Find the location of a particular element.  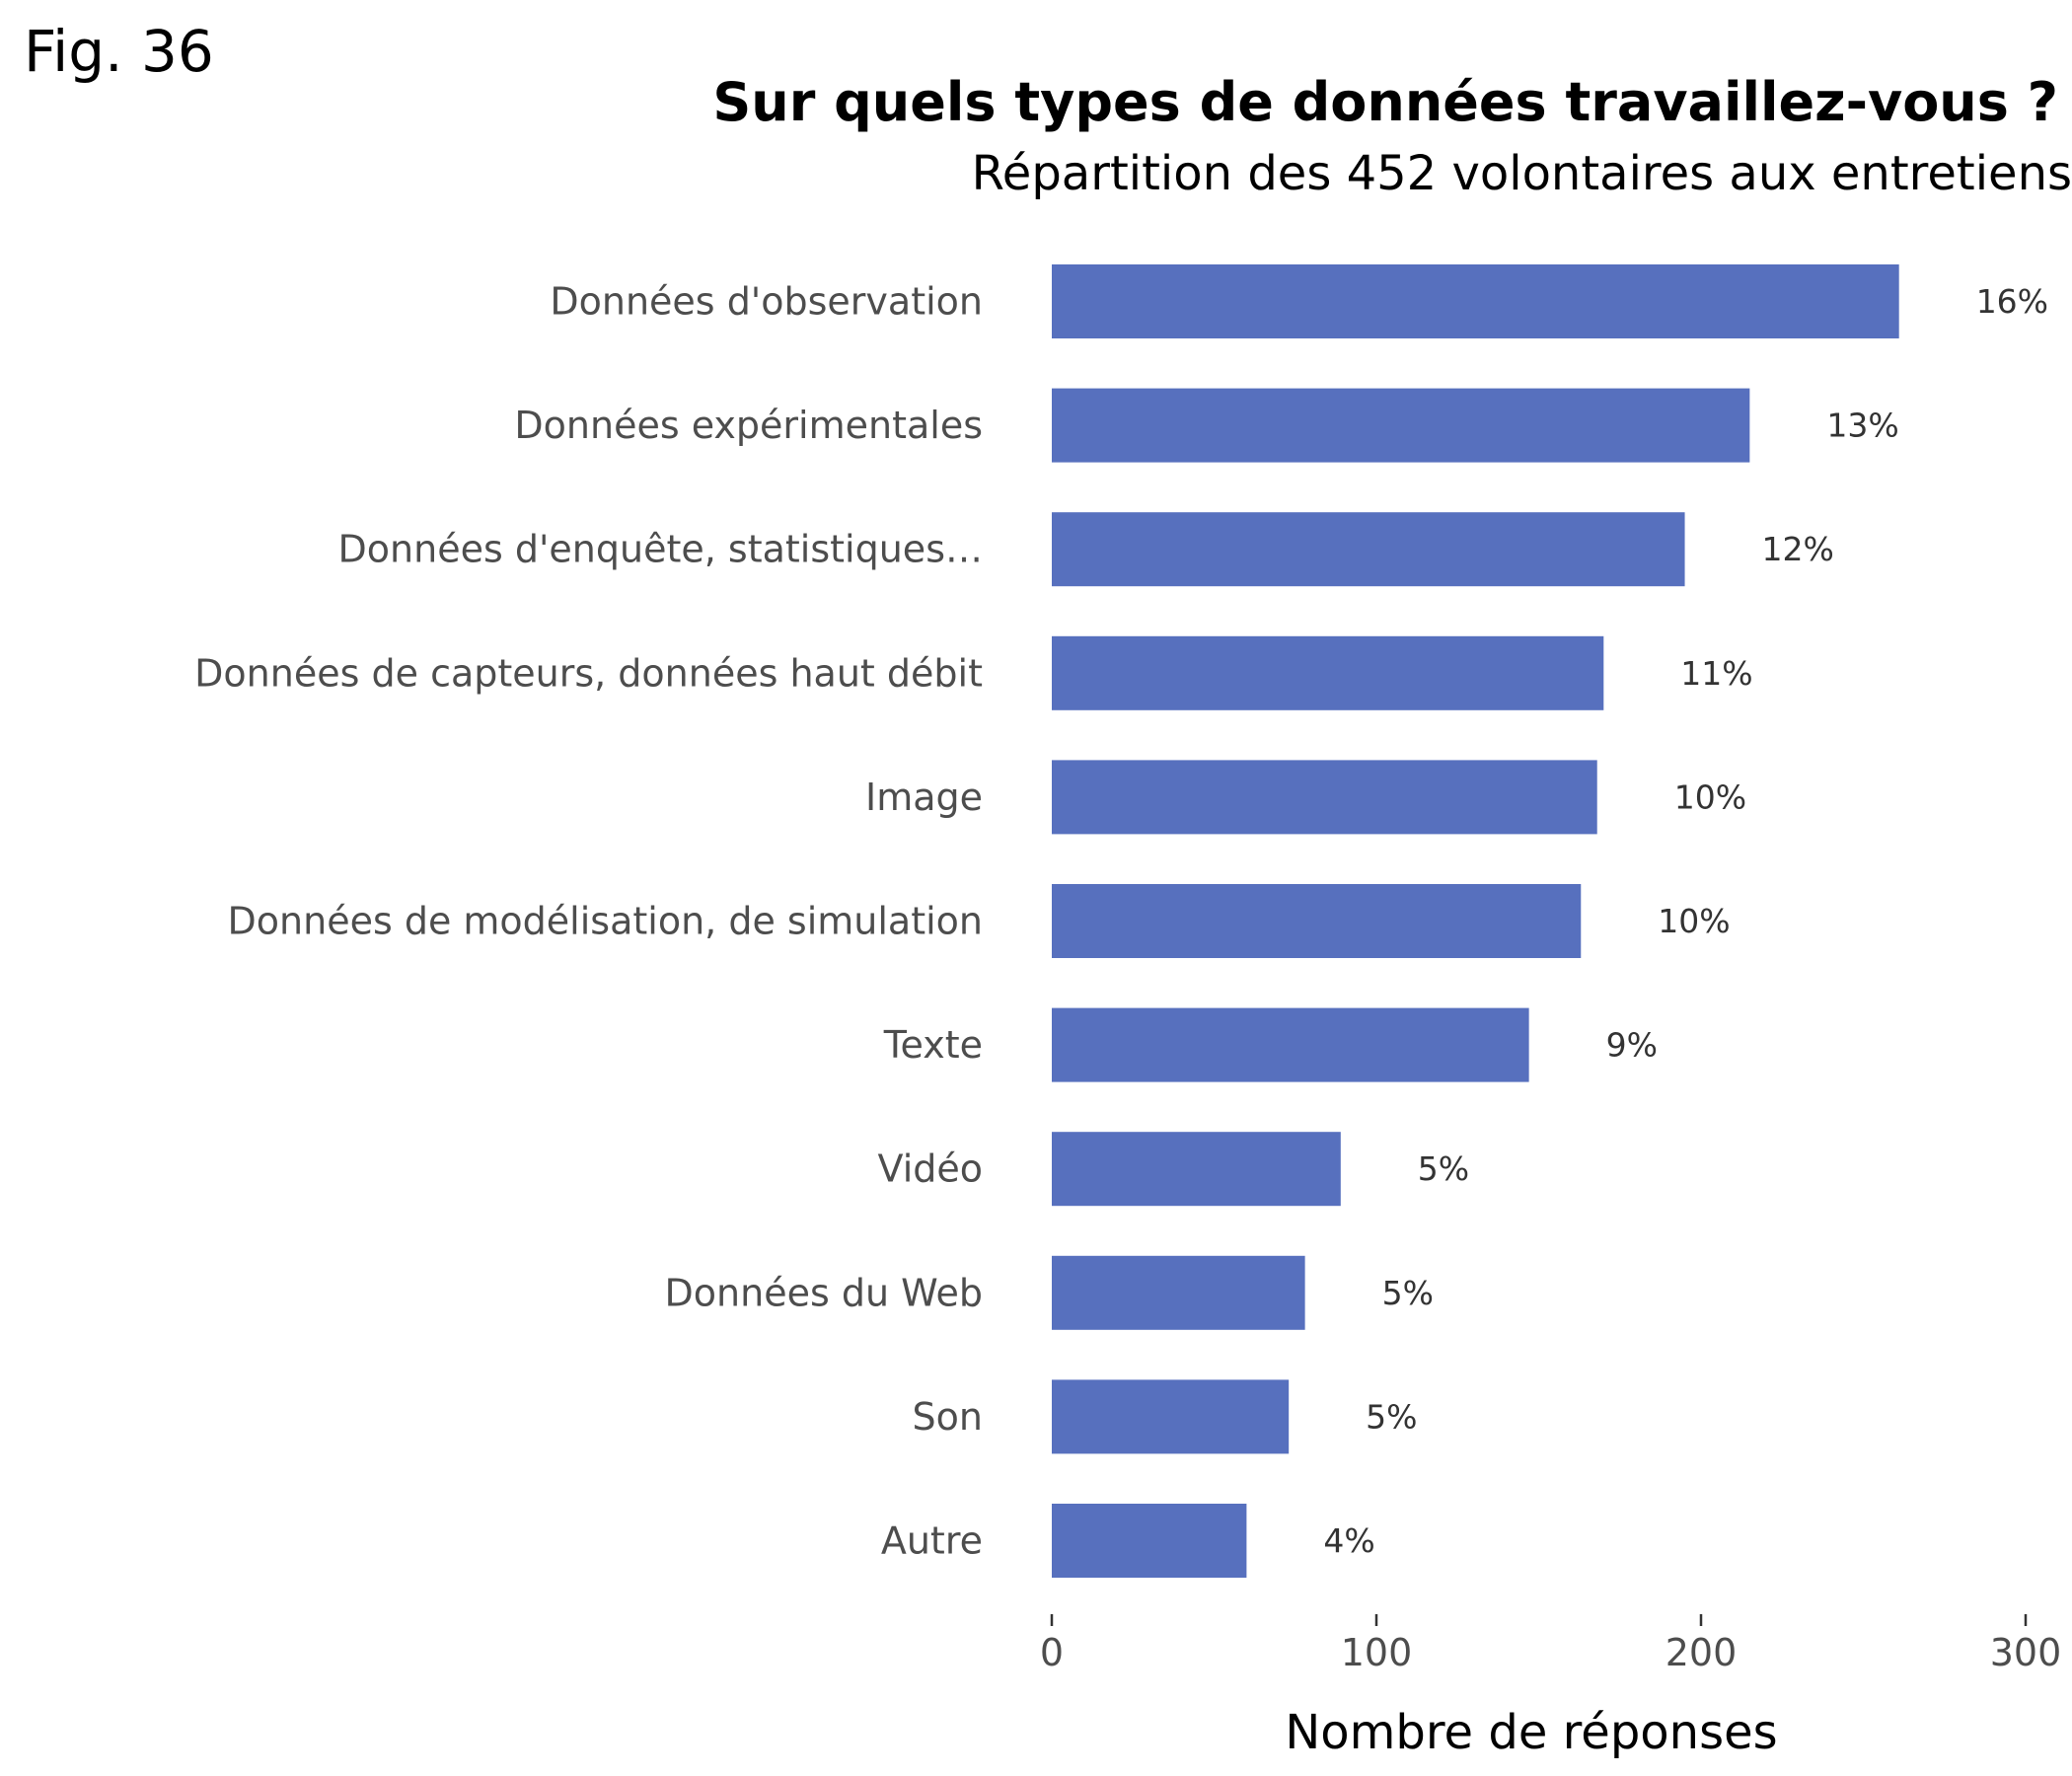

category-label: Son is located at coordinates (948, 1417).